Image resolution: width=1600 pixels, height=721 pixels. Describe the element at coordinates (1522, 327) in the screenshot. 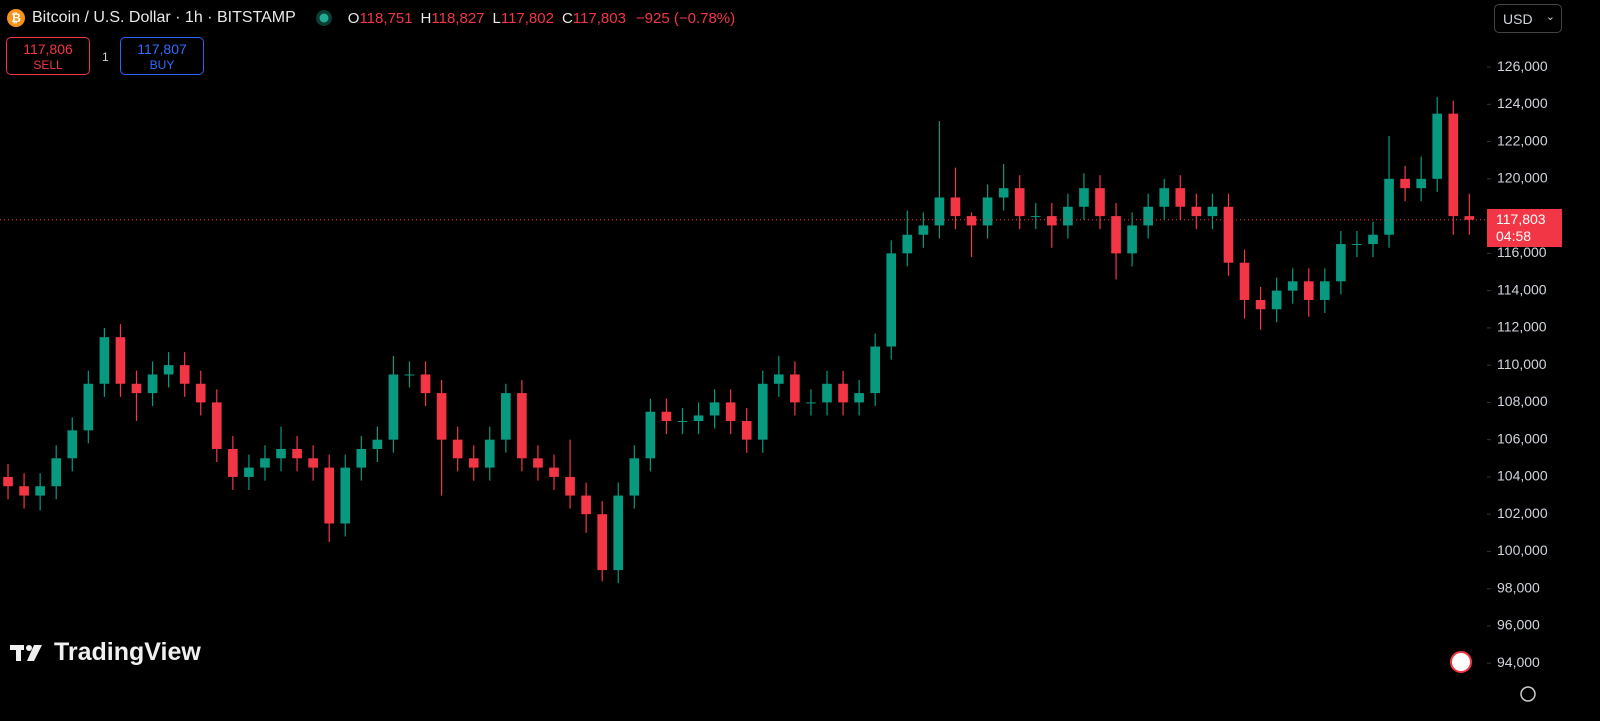

I see `y-tick-label: 112,000` at that location.